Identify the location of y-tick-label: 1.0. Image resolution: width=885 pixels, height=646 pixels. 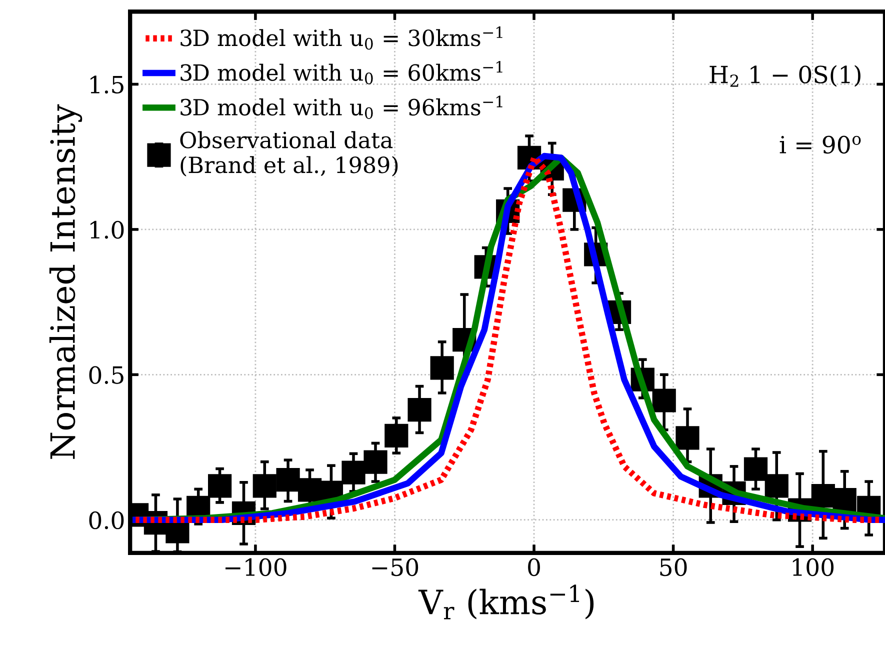
(107, 229).